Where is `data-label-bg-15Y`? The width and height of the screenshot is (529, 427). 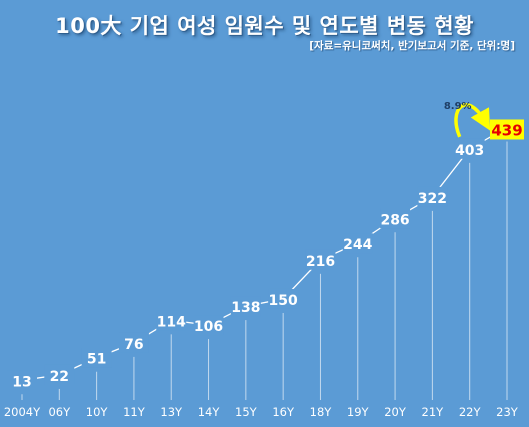
data-label-bg-15Y is located at coordinates (245, 306).